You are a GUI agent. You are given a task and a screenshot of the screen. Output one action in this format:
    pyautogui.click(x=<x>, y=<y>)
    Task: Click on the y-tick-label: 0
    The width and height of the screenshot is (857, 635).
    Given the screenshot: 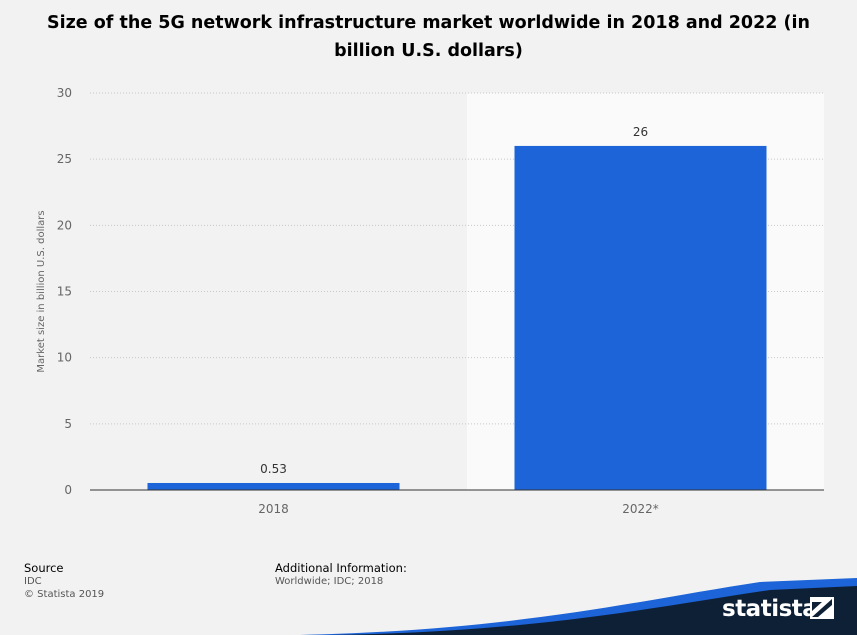 What is the action you would take?
    pyautogui.click(x=68, y=490)
    